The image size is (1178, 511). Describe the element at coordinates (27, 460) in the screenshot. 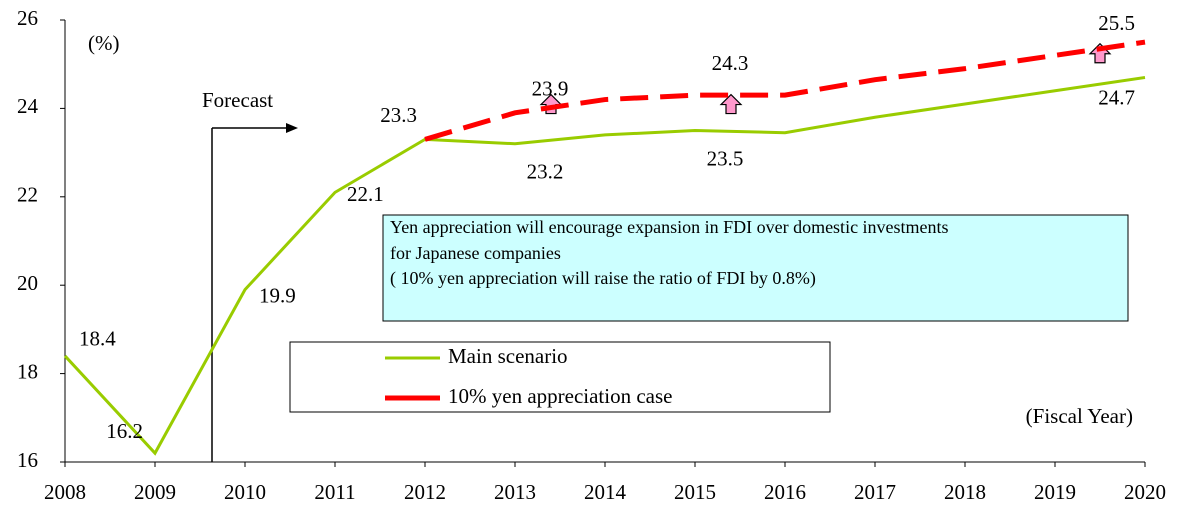

I see `y-tick-label: 16` at that location.